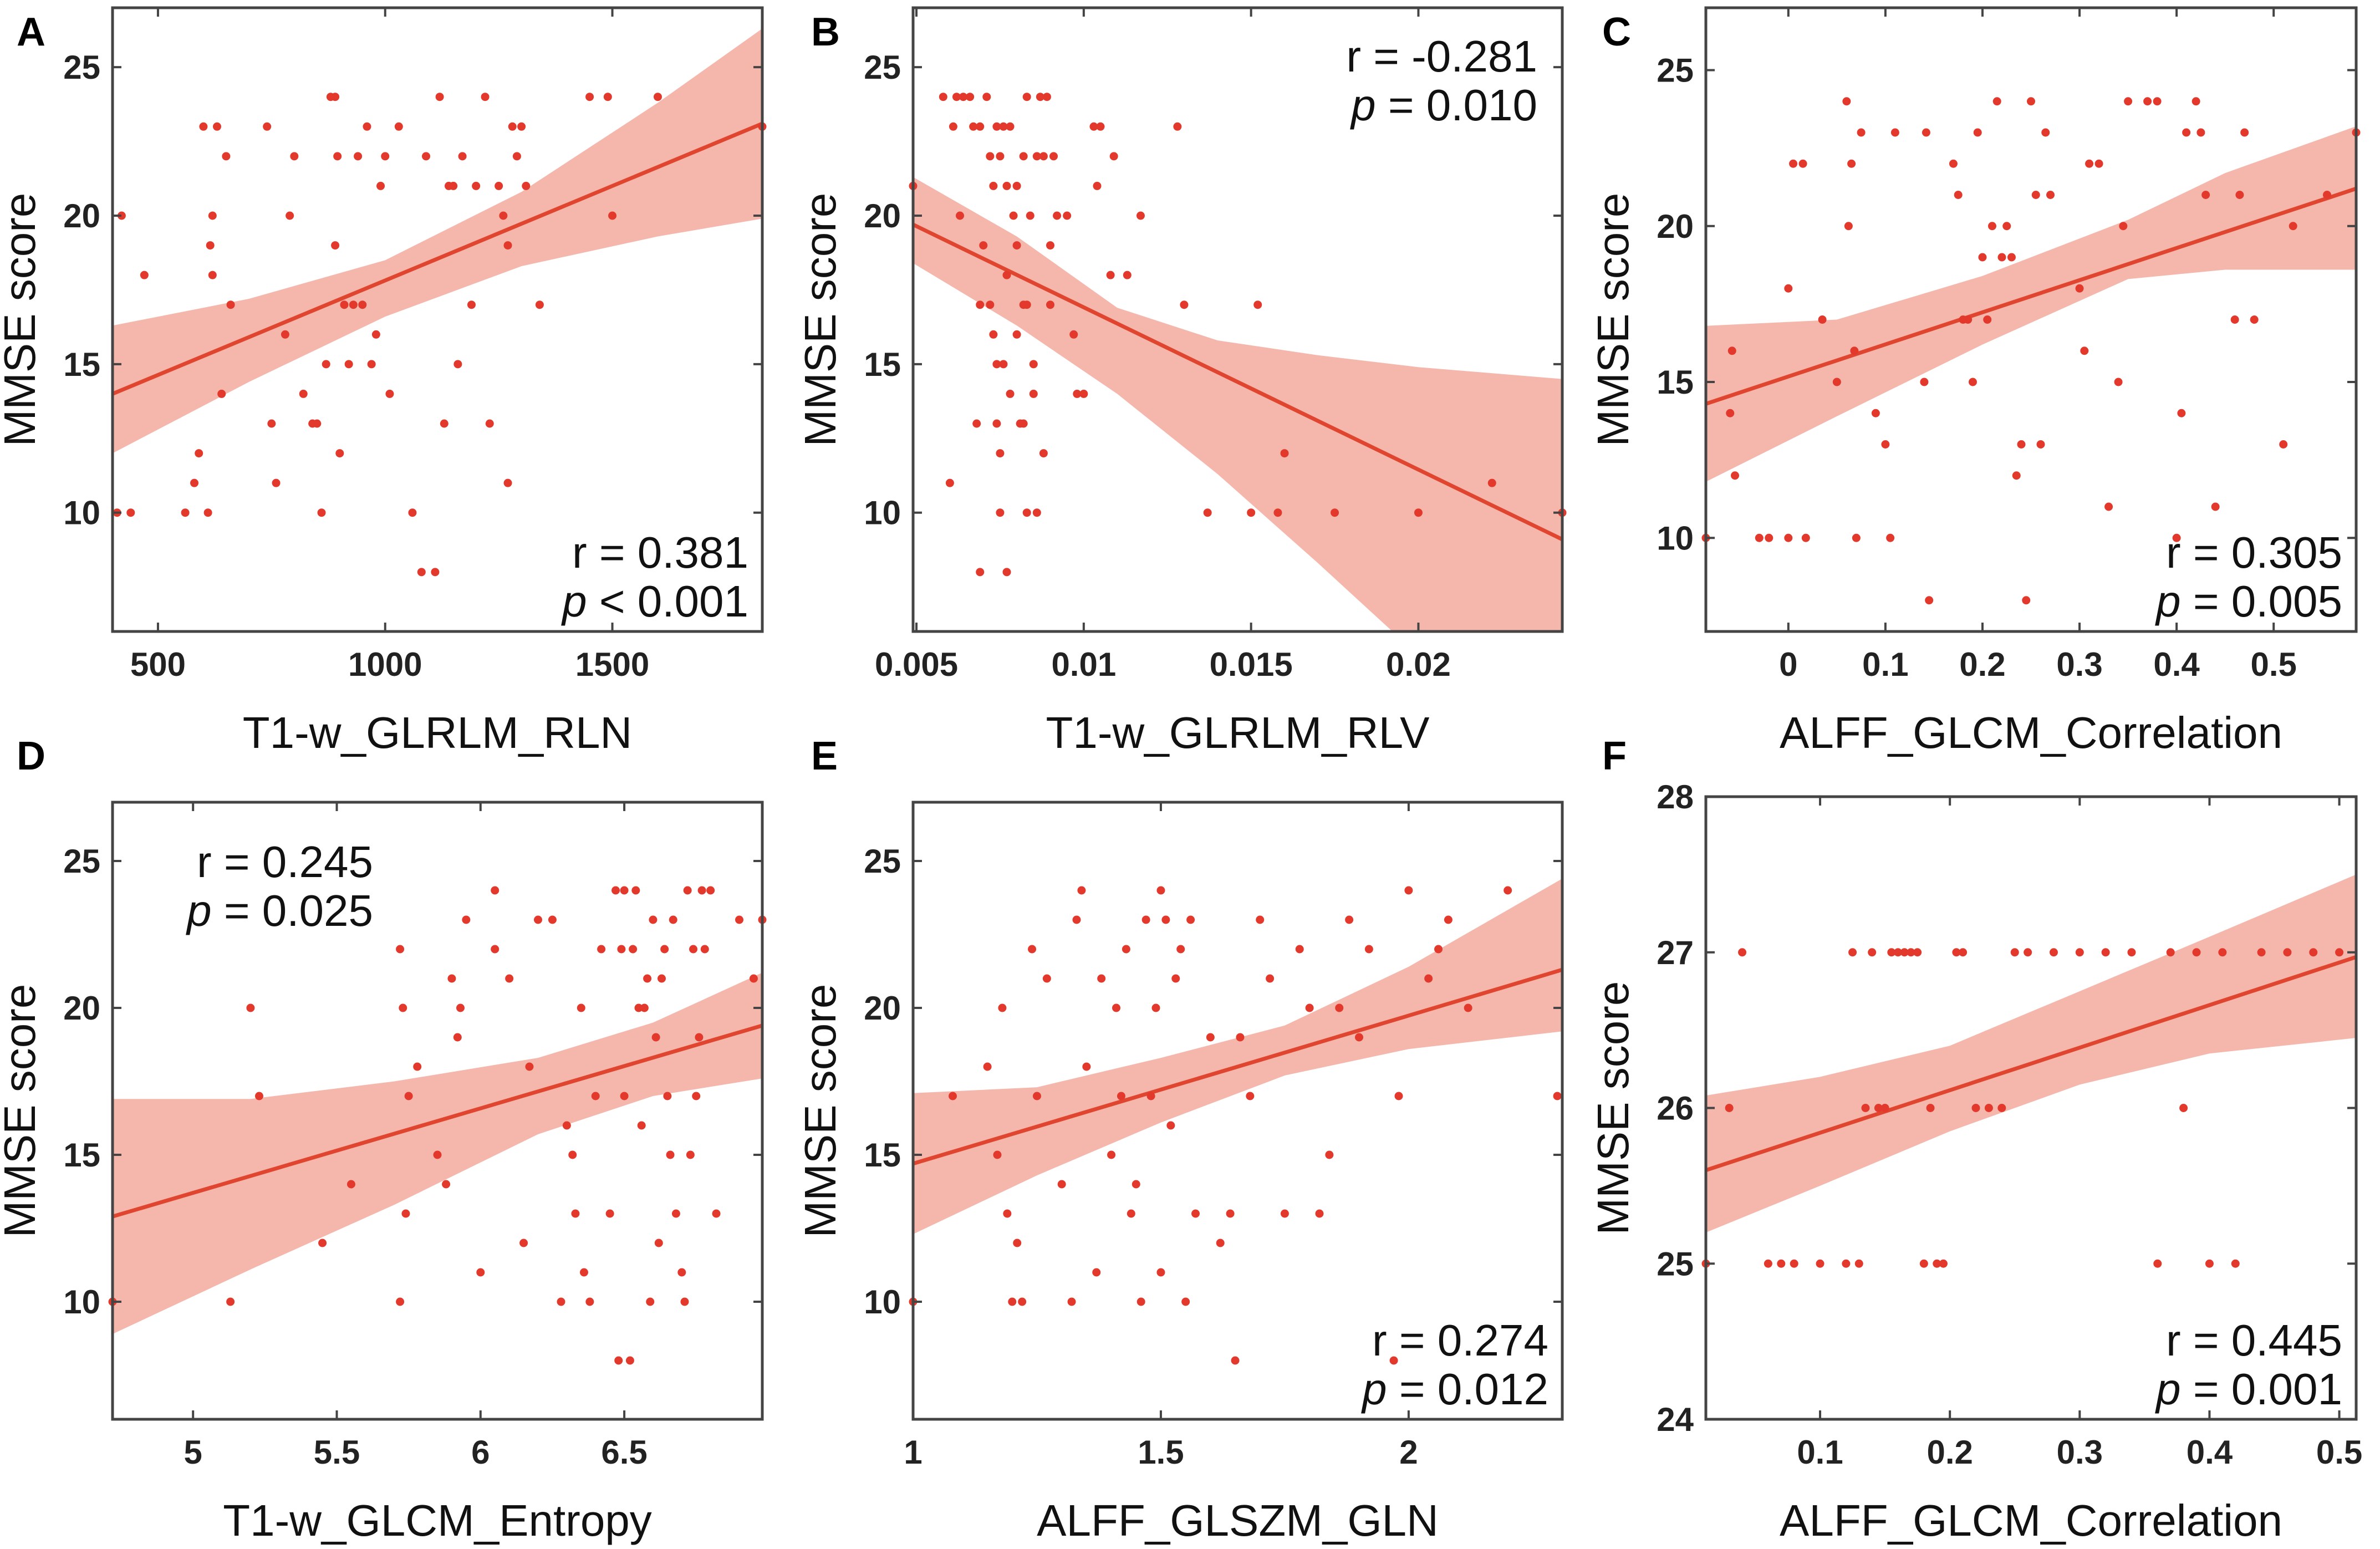  I want to click on x-tick-label: 1, so click(913, 1452).